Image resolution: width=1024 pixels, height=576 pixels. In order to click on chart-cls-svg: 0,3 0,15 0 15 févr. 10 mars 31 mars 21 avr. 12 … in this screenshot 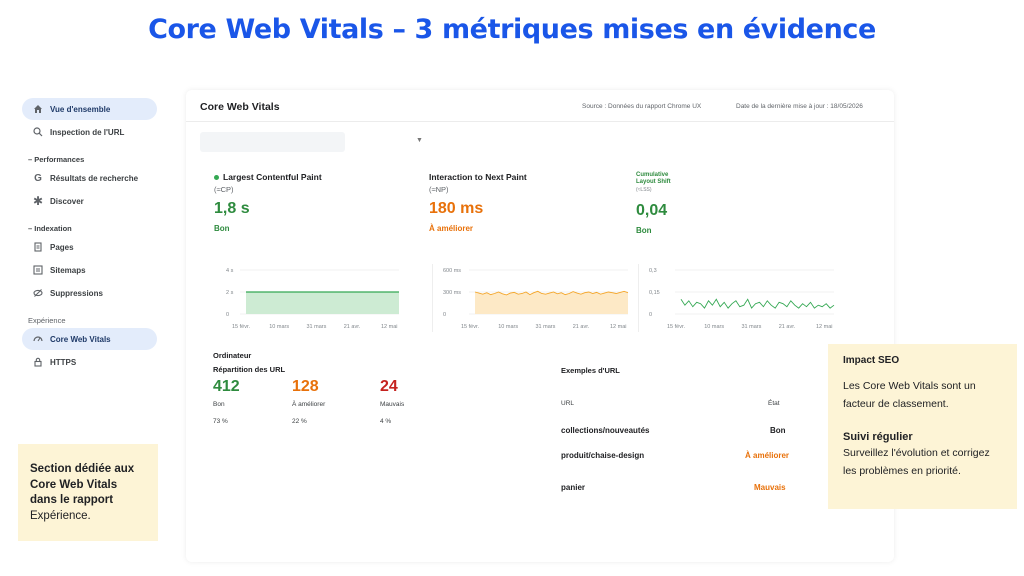, I will do `click(742, 299)`.